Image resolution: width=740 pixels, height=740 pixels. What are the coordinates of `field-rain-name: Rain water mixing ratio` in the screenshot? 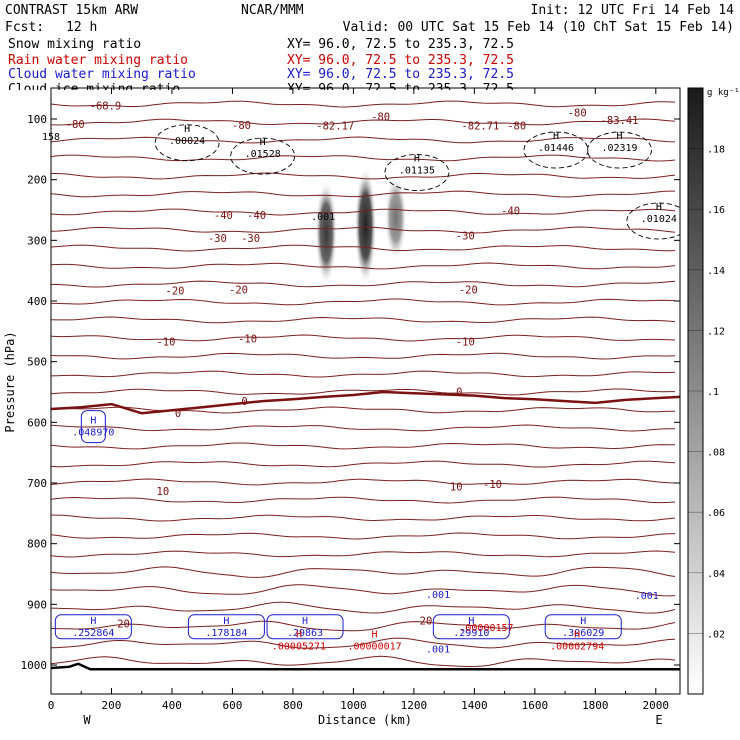 It's located at (98, 60).